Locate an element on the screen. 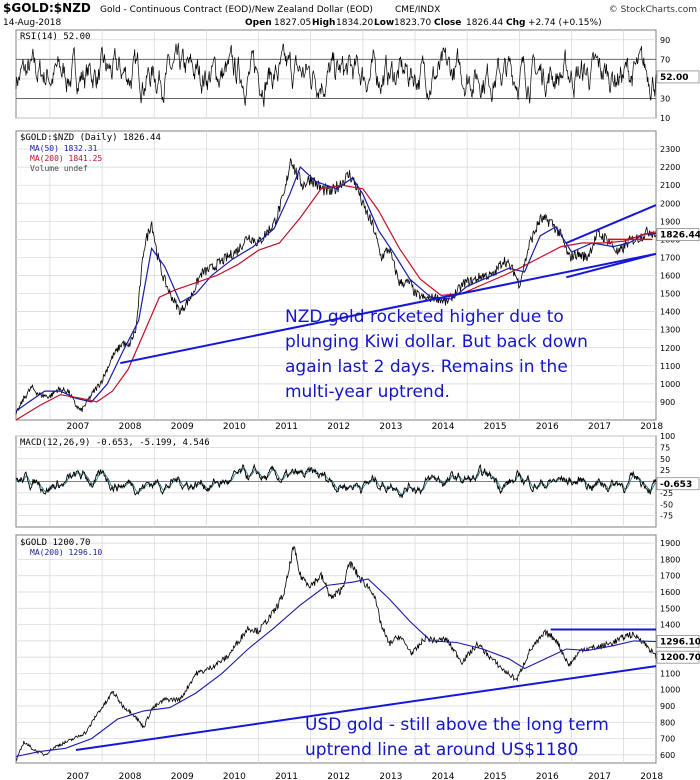  open-label: Open is located at coordinates (258, 23).